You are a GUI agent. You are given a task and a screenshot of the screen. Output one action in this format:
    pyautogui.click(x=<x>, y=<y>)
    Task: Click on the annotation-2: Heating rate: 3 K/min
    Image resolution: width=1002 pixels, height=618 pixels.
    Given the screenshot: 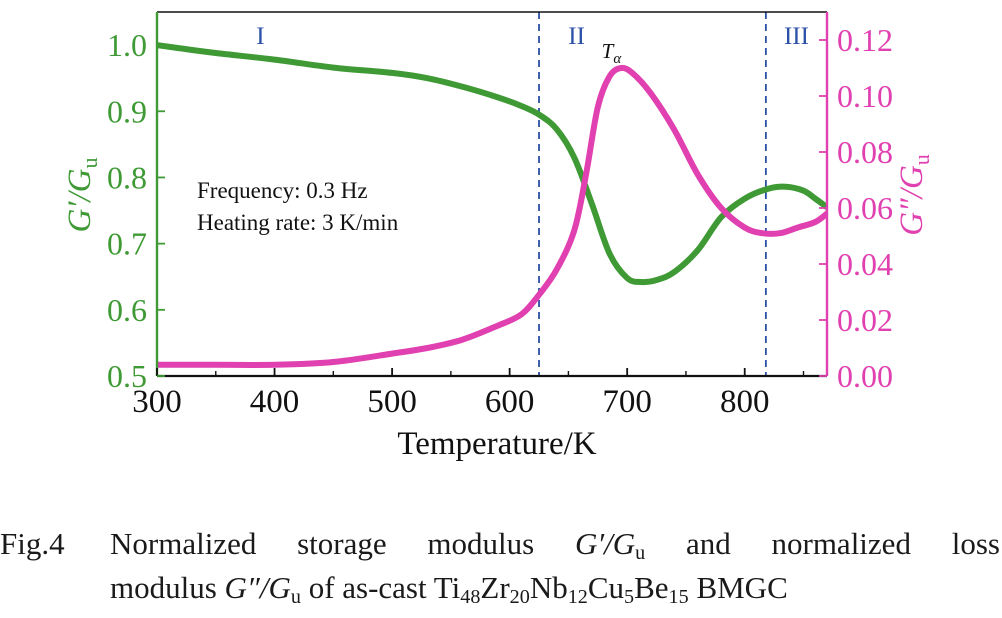 What is the action you would take?
    pyautogui.click(x=298, y=222)
    